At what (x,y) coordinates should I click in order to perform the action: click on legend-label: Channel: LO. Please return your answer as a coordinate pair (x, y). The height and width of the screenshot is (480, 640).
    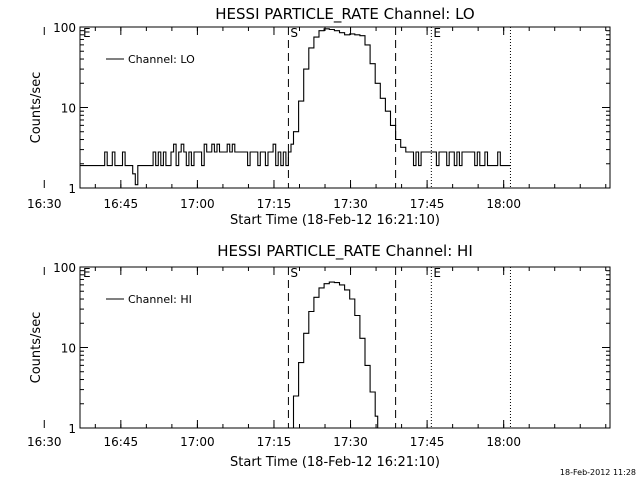
    Looking at the image, I should click on (161, 59).